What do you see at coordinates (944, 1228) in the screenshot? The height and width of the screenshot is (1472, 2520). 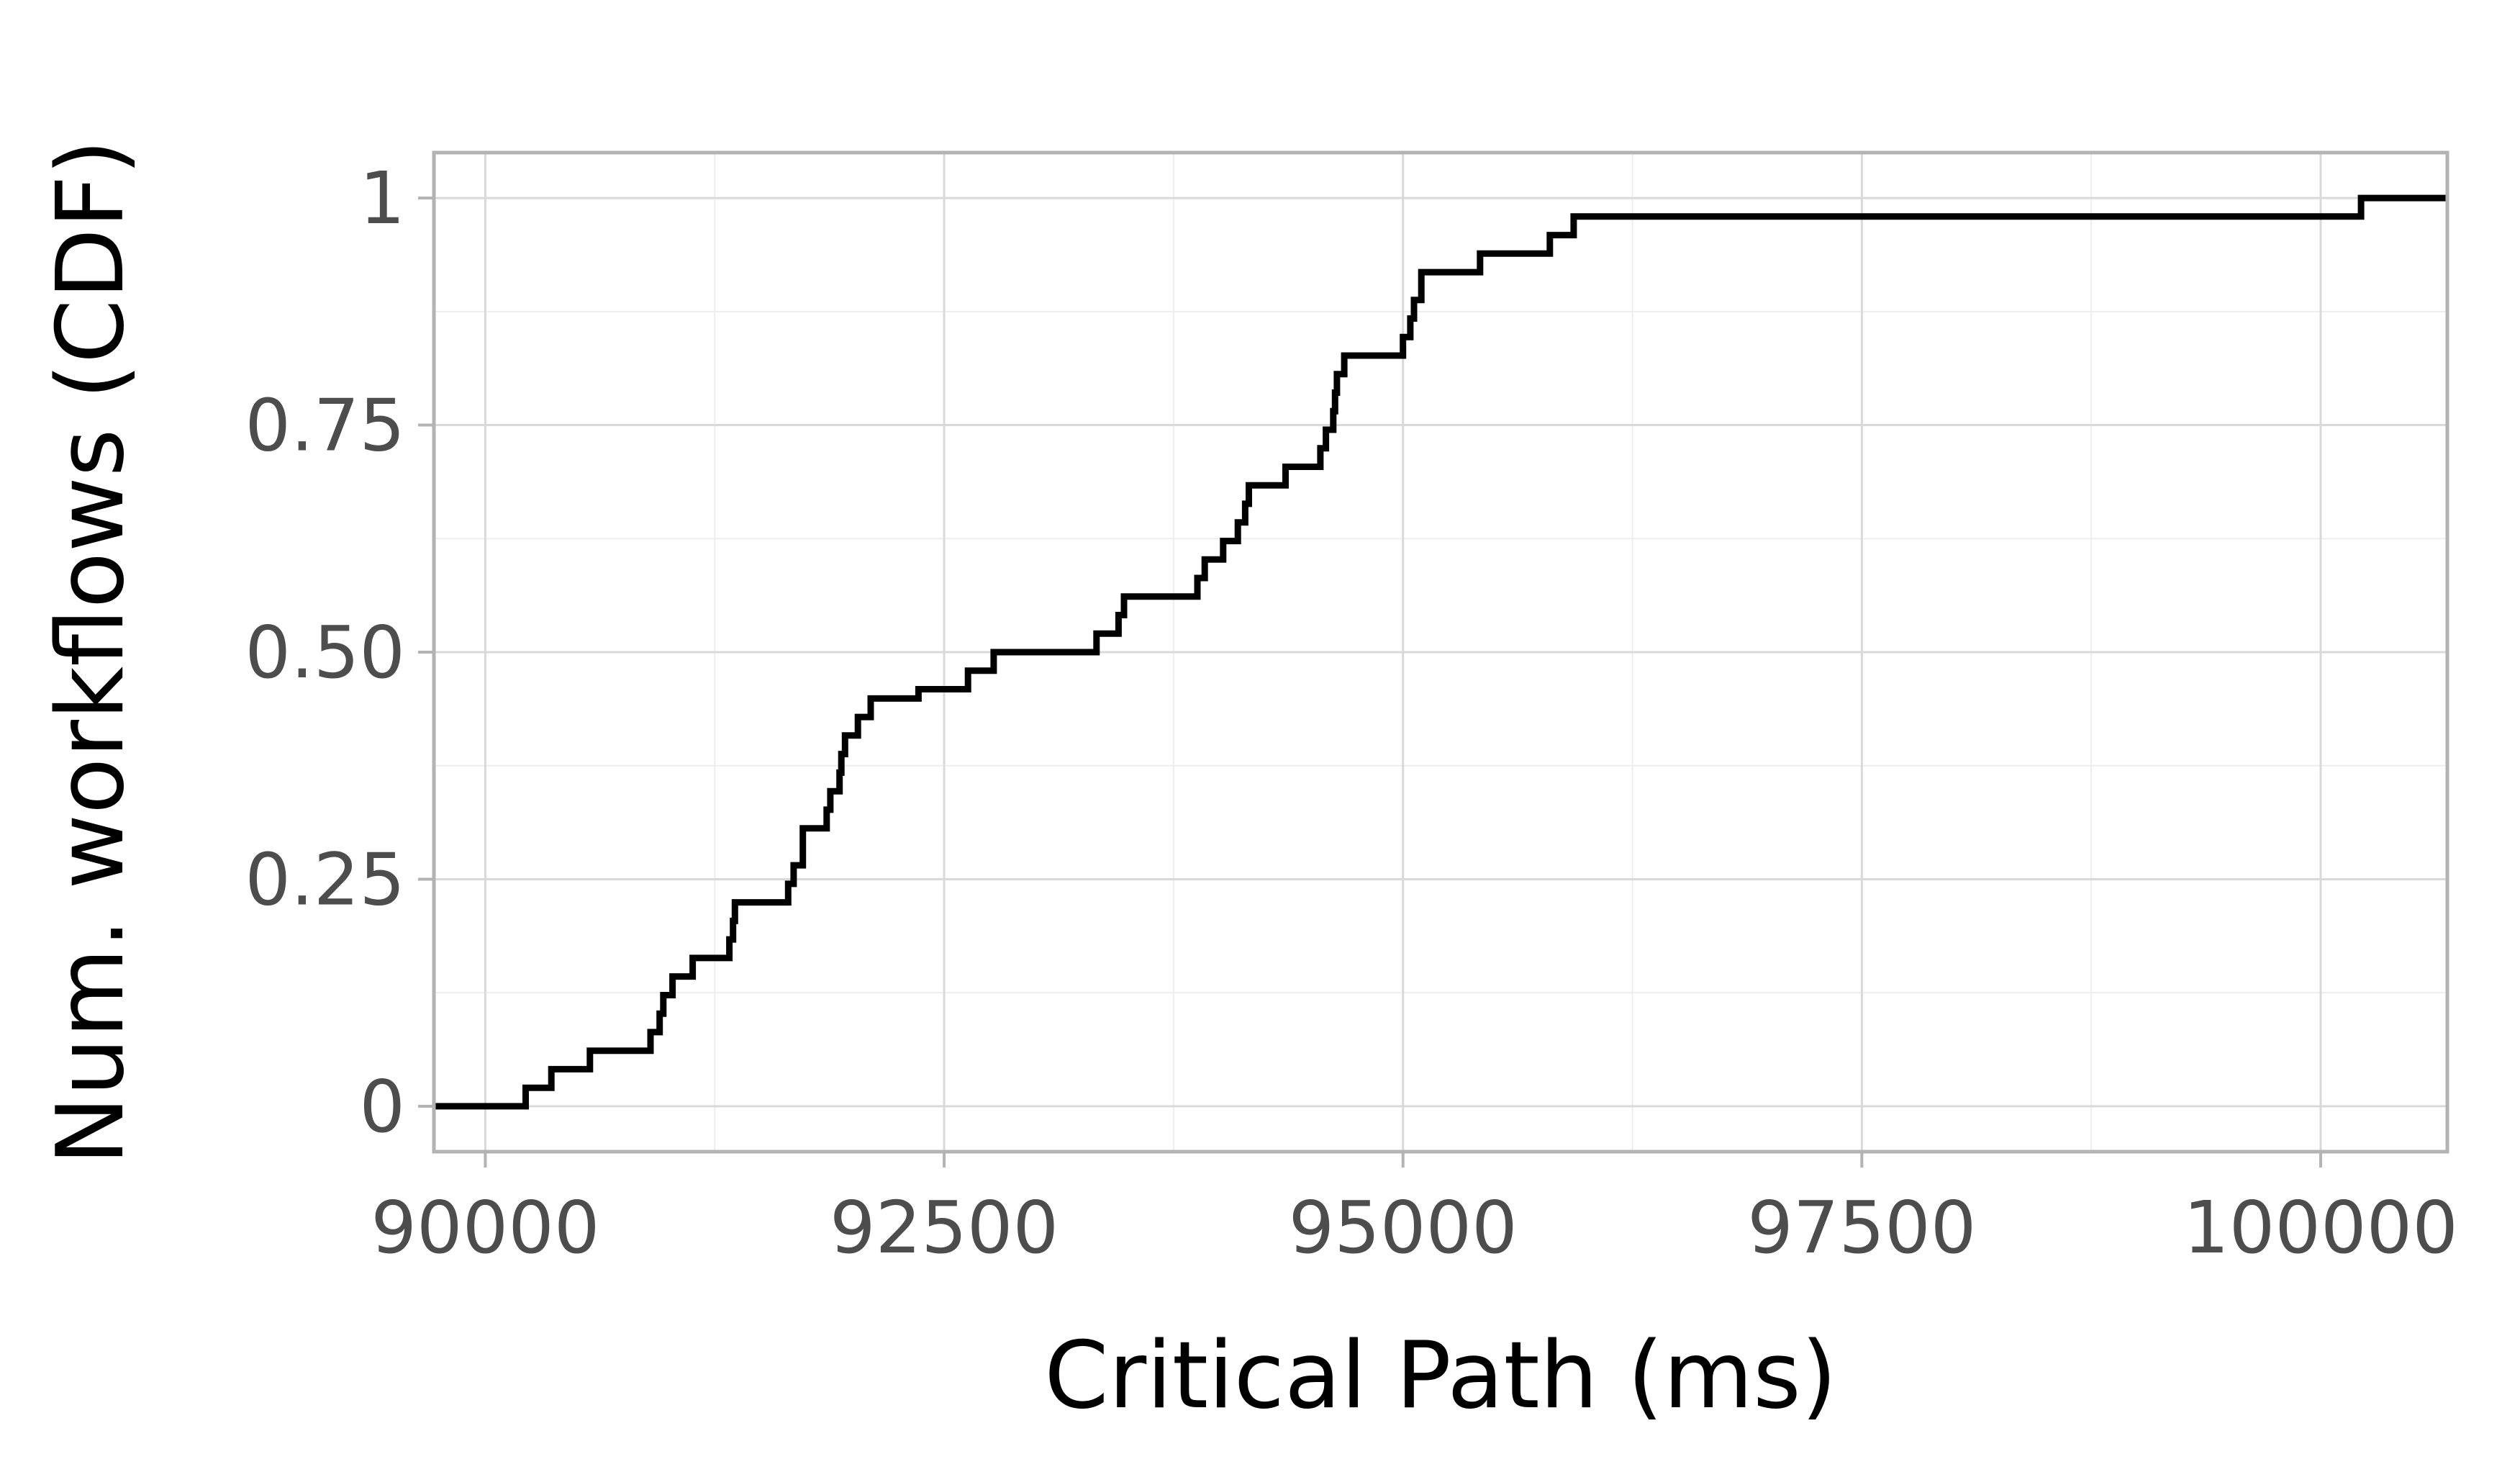 I see `x-tick-label: 92500` at bounding box center [944, 1228].